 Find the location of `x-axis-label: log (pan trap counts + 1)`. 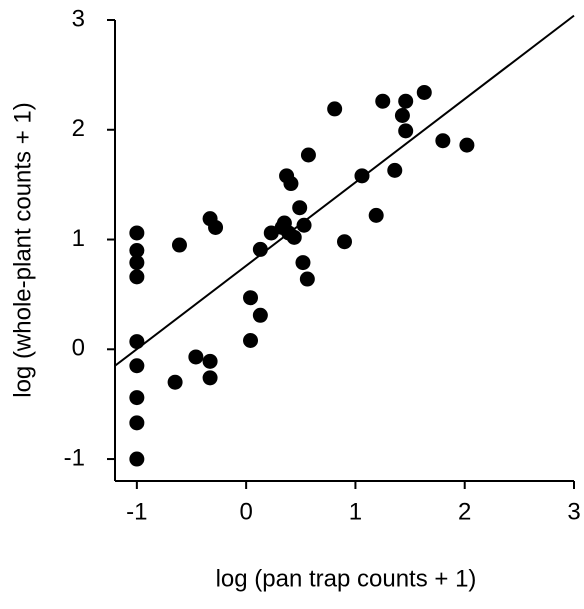

x-axis-label: log (pan trap counts + 1) is located at coordinates (346, 578).